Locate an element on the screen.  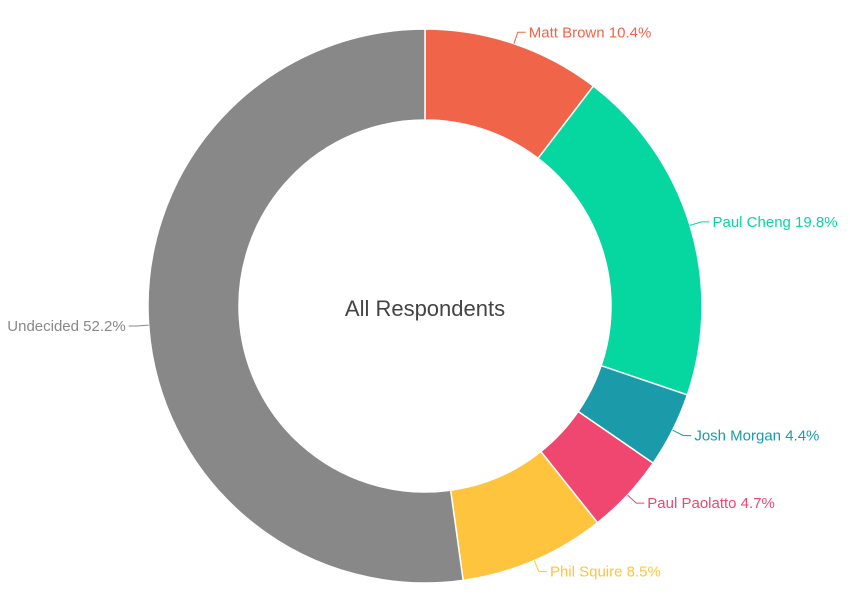
leader-josh-morgan is located at coordinates (682, 433).